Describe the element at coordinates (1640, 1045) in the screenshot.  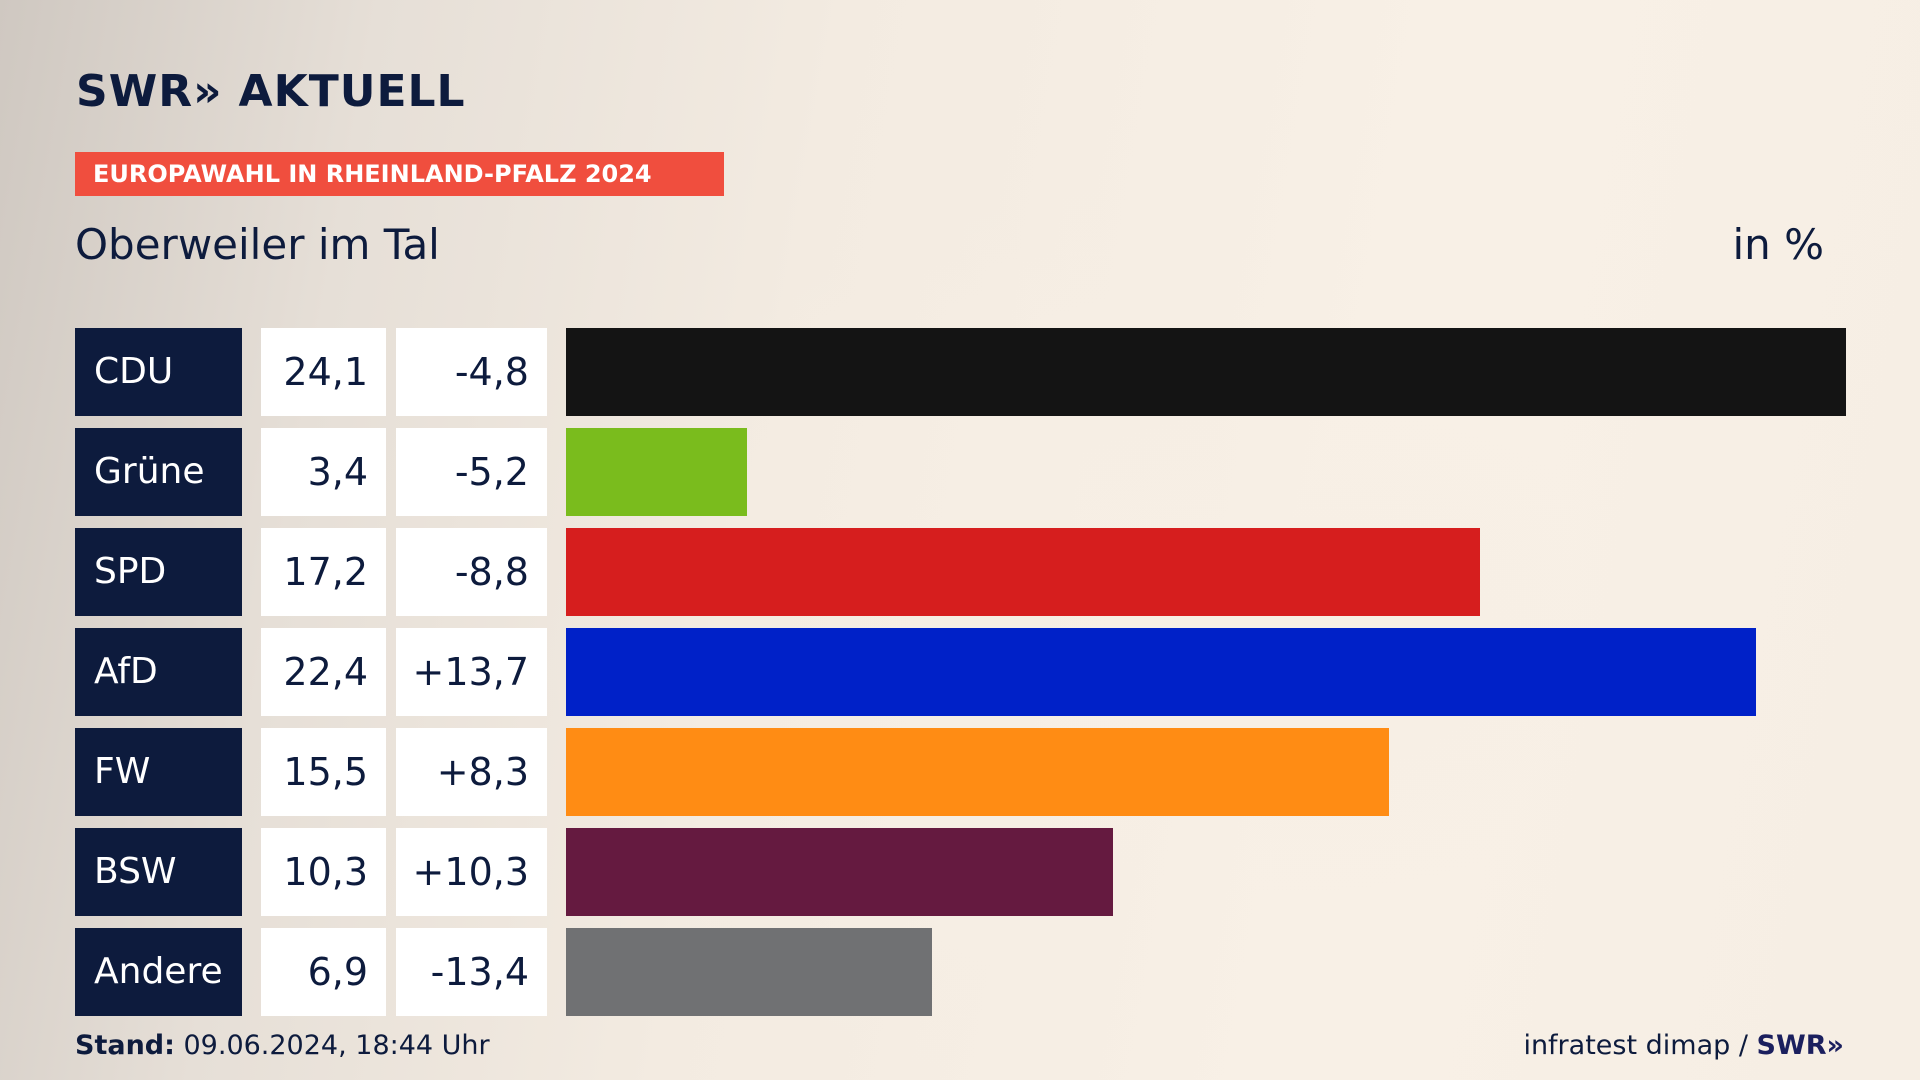
I see `source-text: infratest dimap /` at that location.